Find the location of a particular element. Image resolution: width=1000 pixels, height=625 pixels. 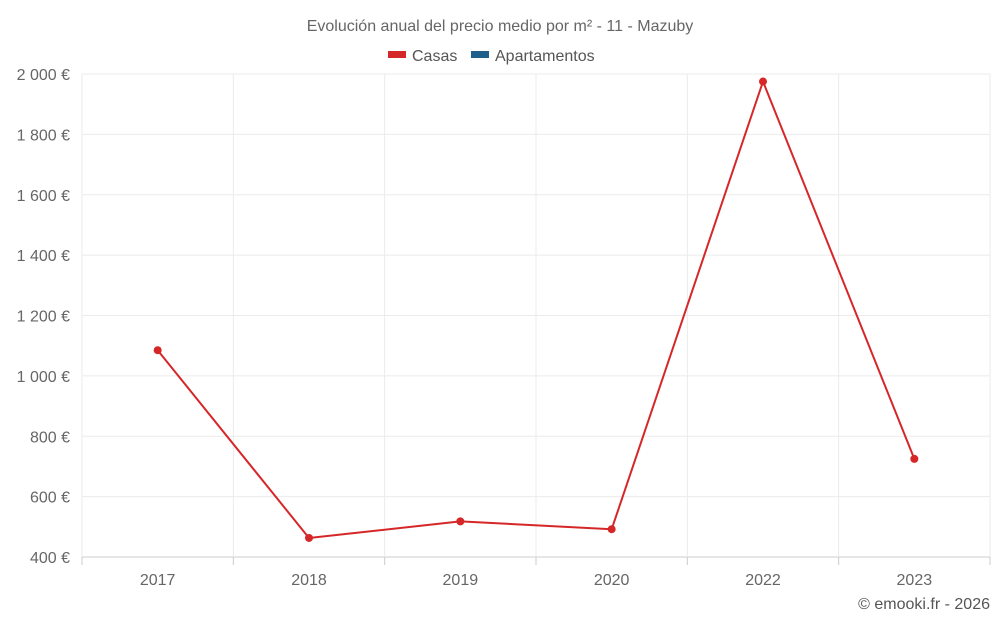

legend-swatch-apartamentos is located at coordinates (480, 54).